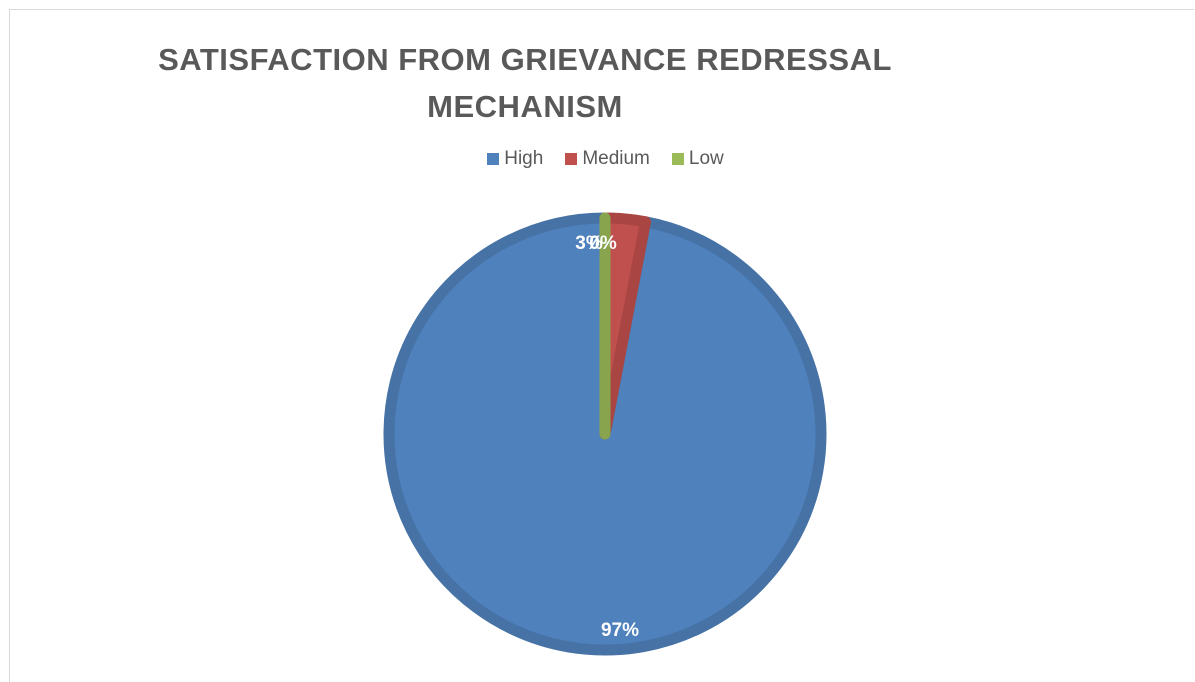 The image size is (1195, 682). I want to click on legend: High Medium Low, so click(597, 159).